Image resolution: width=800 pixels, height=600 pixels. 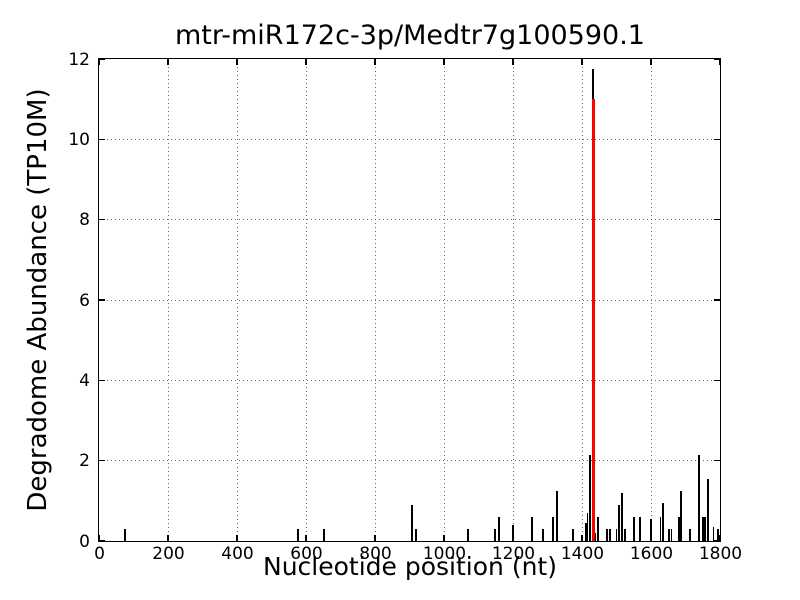 I want to click on x-tick-label: 600, so click(x=306, y=554).